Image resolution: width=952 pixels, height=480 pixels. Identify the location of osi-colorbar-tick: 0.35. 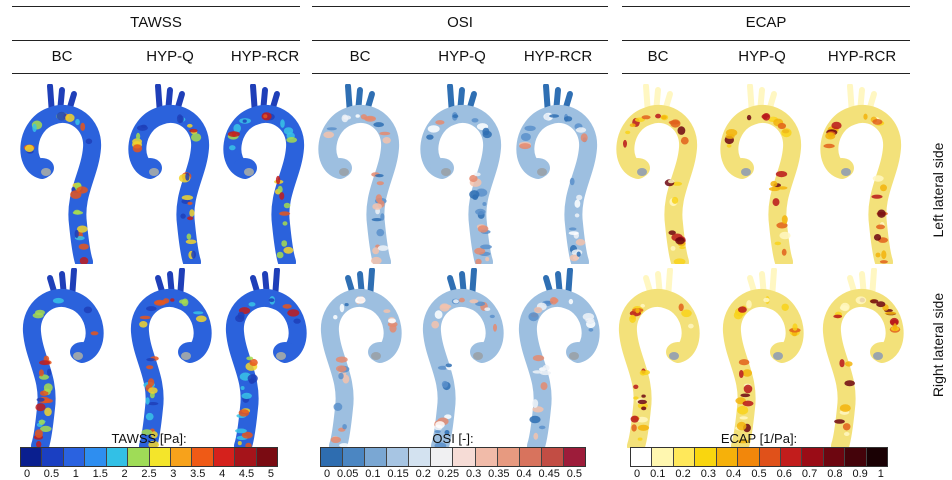
(499, 474).